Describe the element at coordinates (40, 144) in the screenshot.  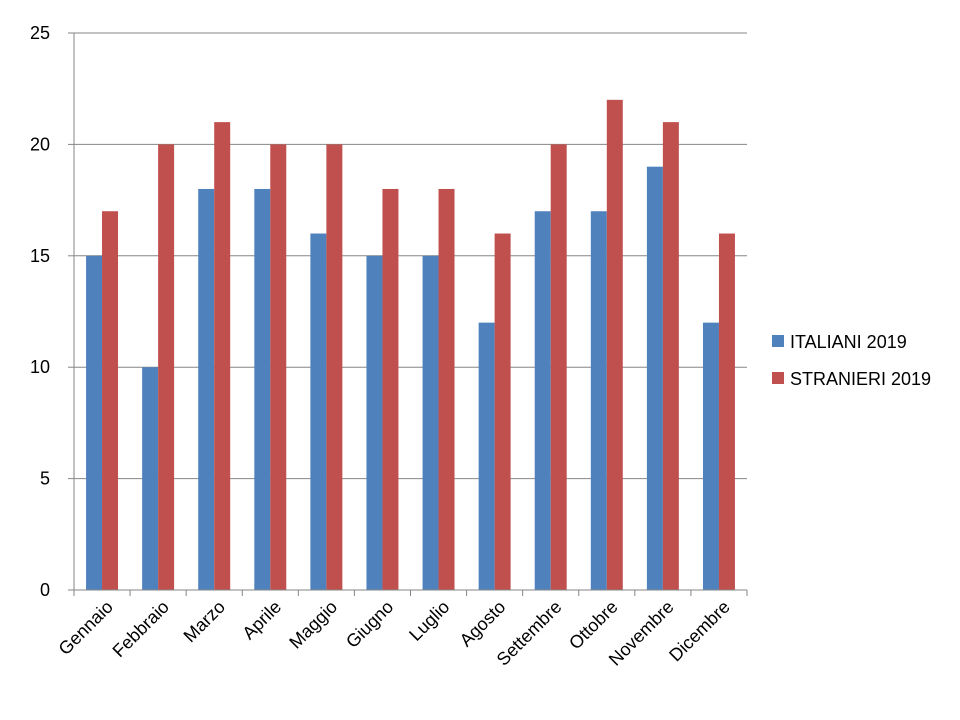
I see `y-tick-label: 20` at that location.